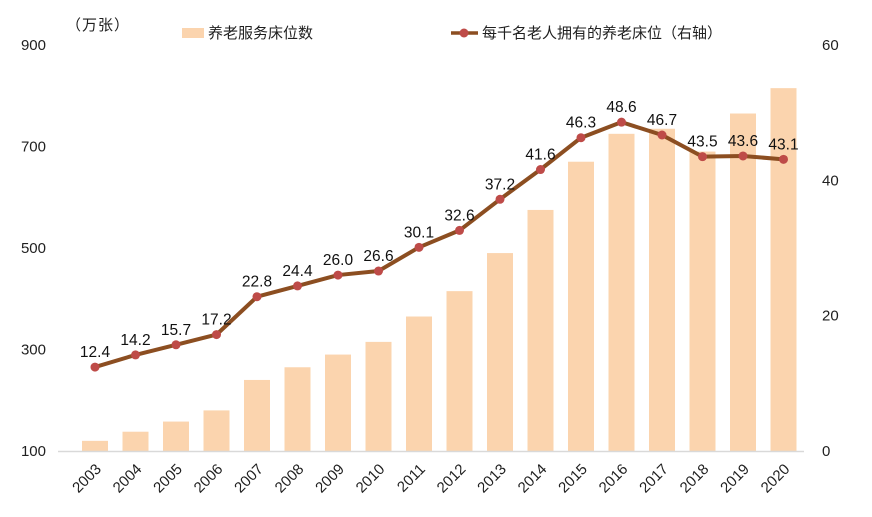 This screenshot has height=517, width=872. I want to click on x-tick-2017: 2017, so click(654, 479).